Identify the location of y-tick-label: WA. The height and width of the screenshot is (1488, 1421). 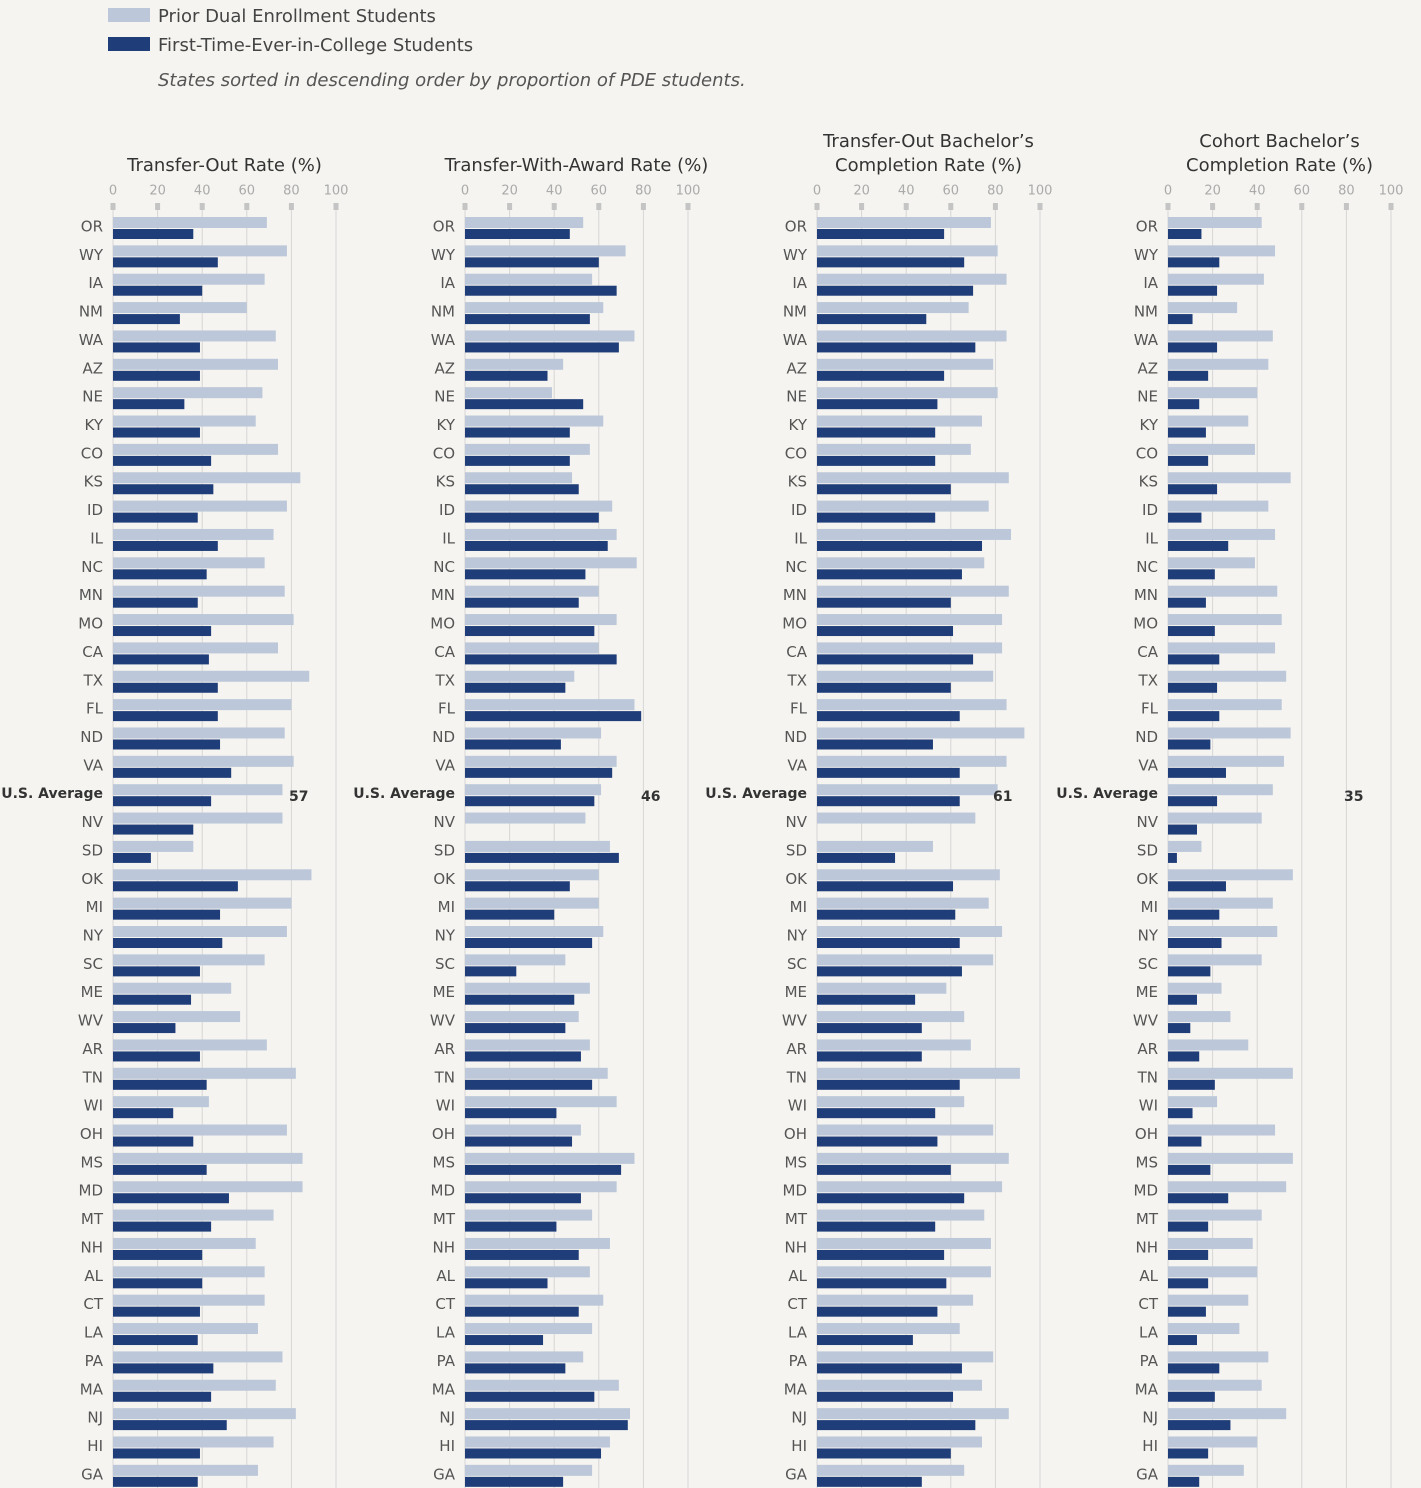
(91, 340).